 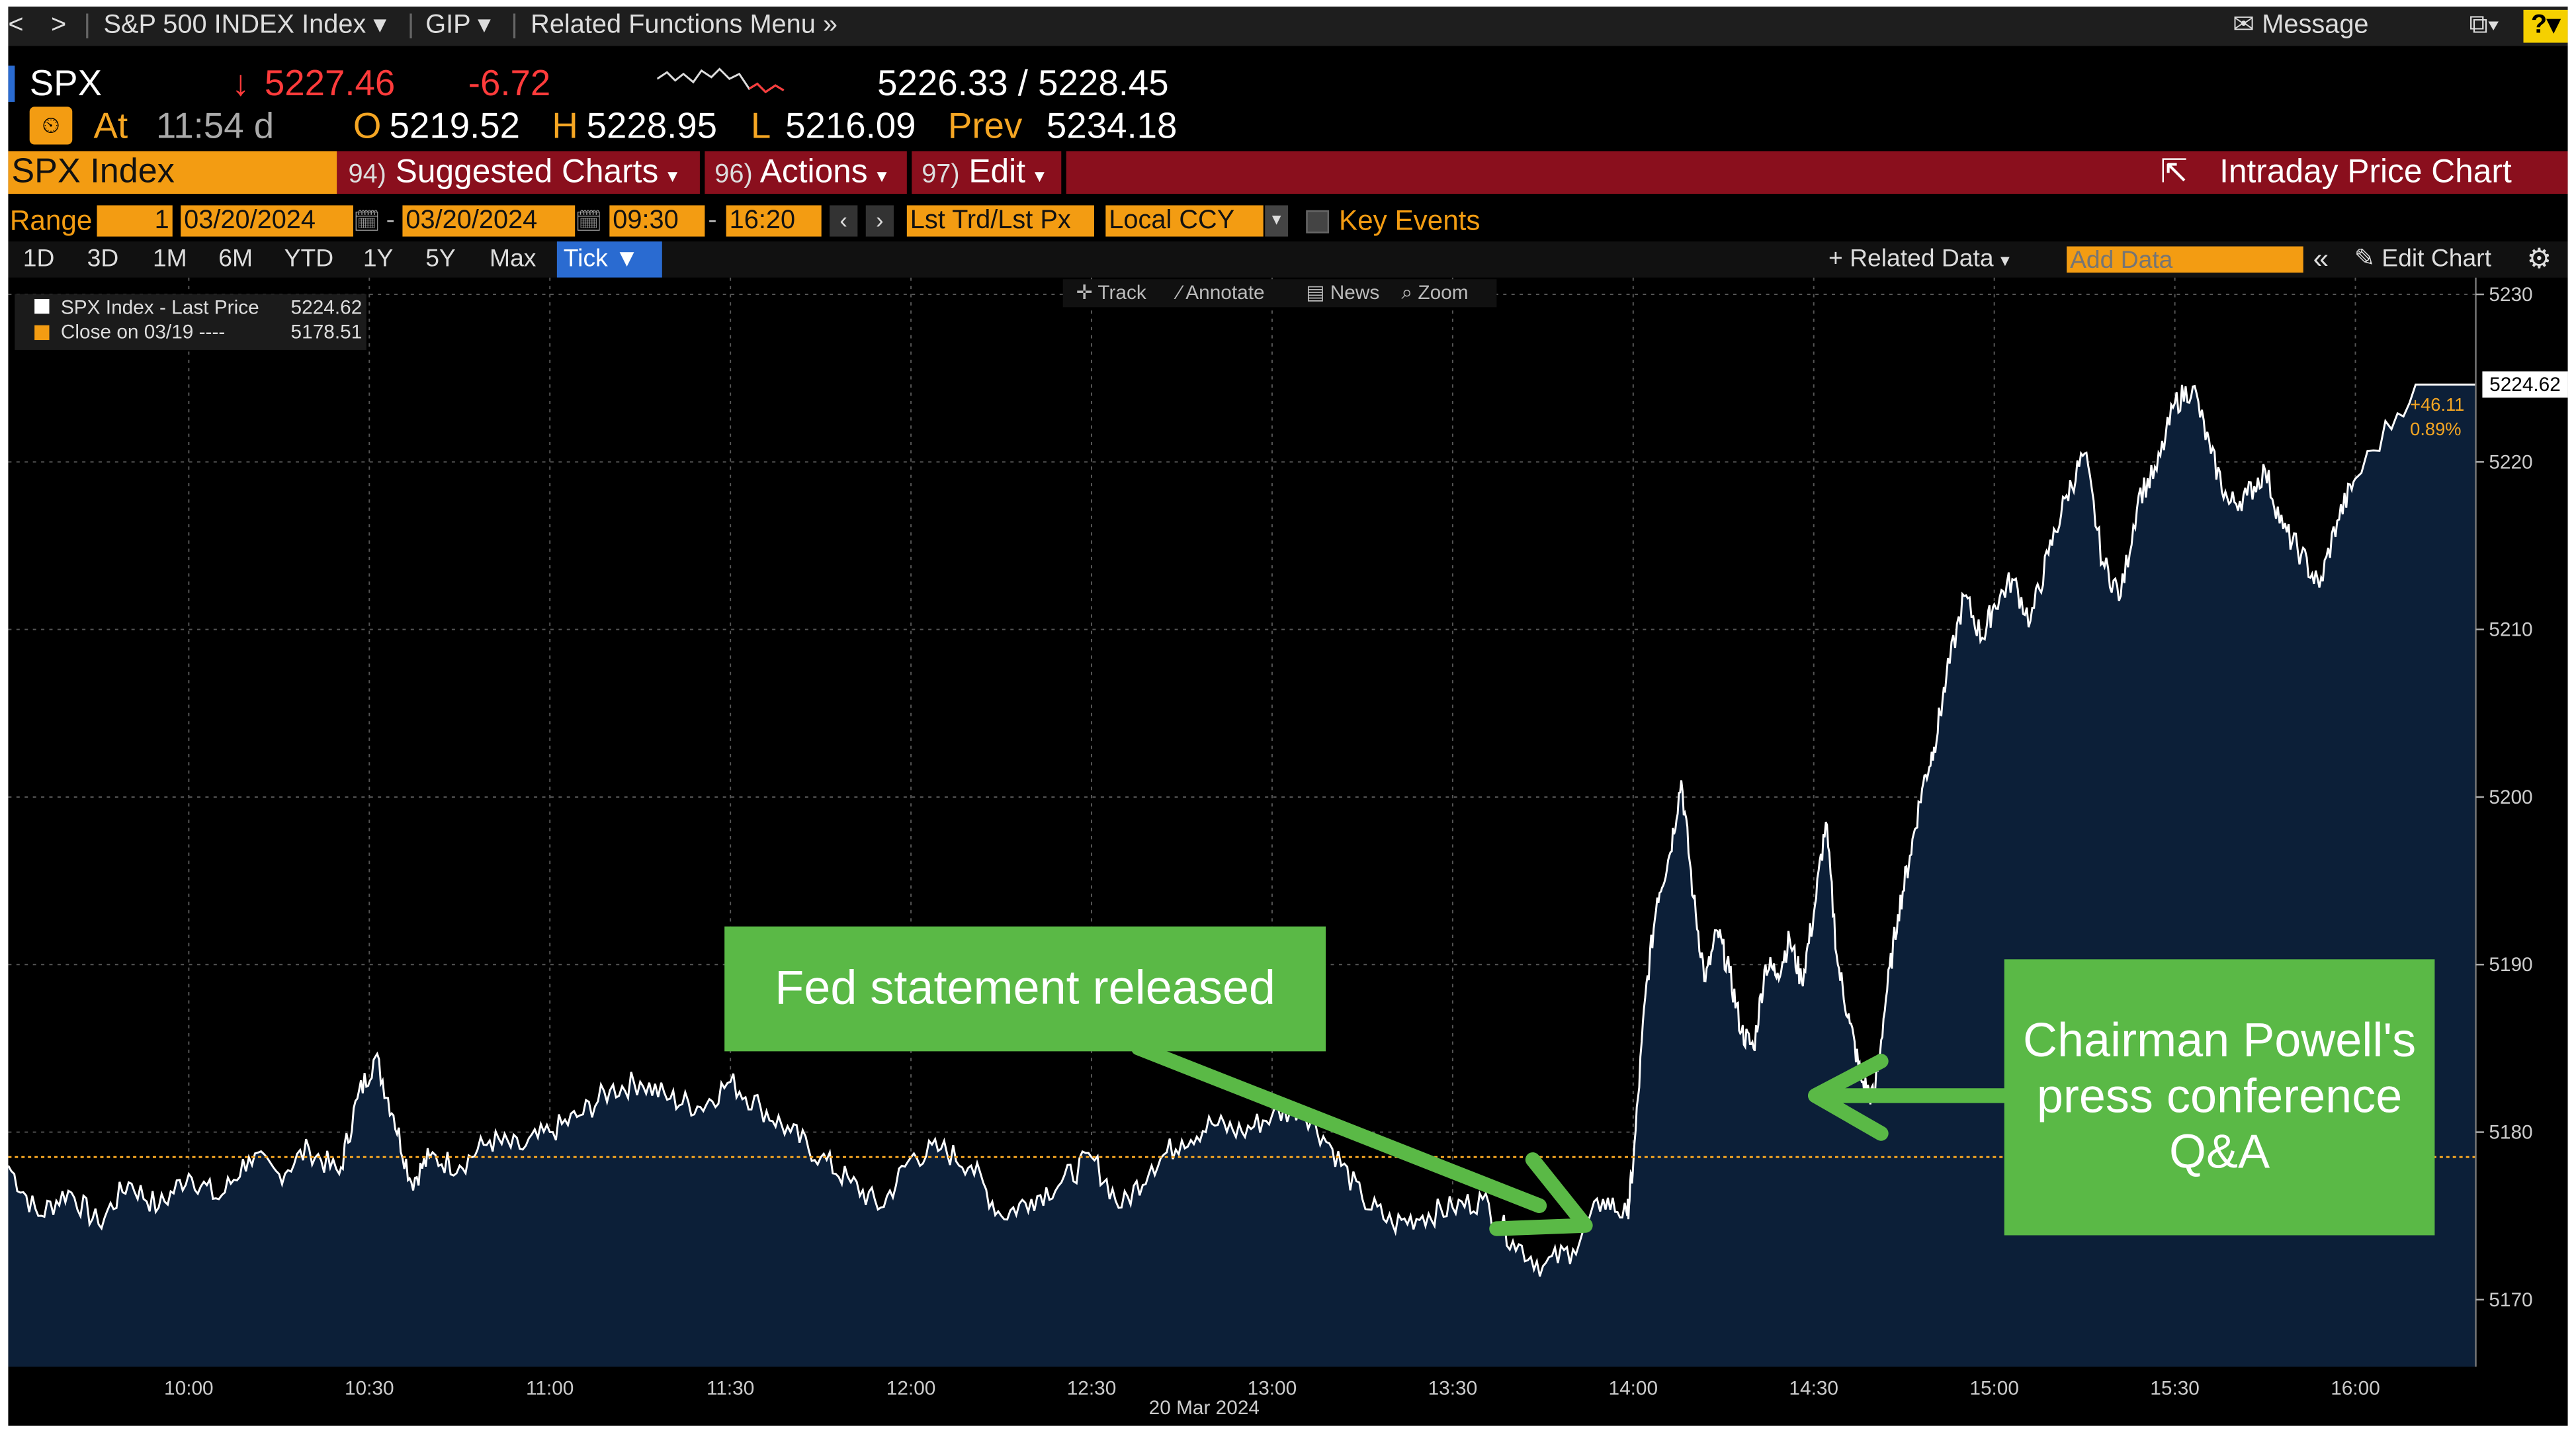 What do you see at coordinates (215, 126) in the screenshot?
I see `quote-time: 11:54 d` at bounding box center [215, 126].